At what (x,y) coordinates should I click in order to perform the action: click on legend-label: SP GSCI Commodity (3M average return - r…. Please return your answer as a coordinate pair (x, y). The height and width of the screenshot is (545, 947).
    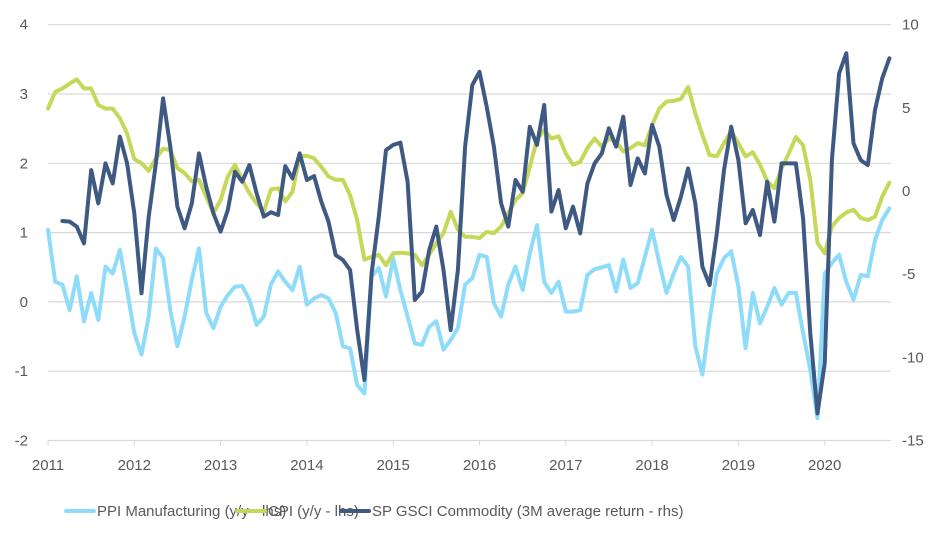
    Looking at the image, I should click on (527, 511).